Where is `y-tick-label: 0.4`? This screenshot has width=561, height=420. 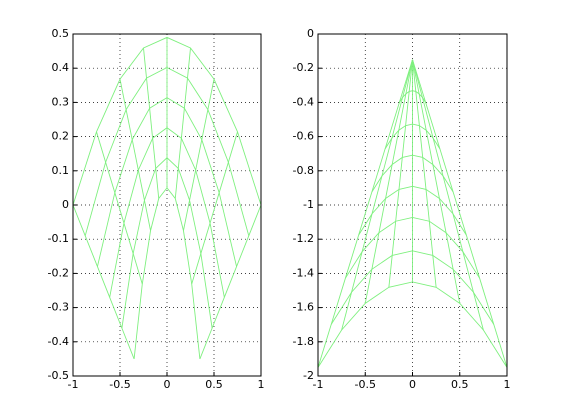 y-tick-label: 0.4 is located at coordinates (61, 67).